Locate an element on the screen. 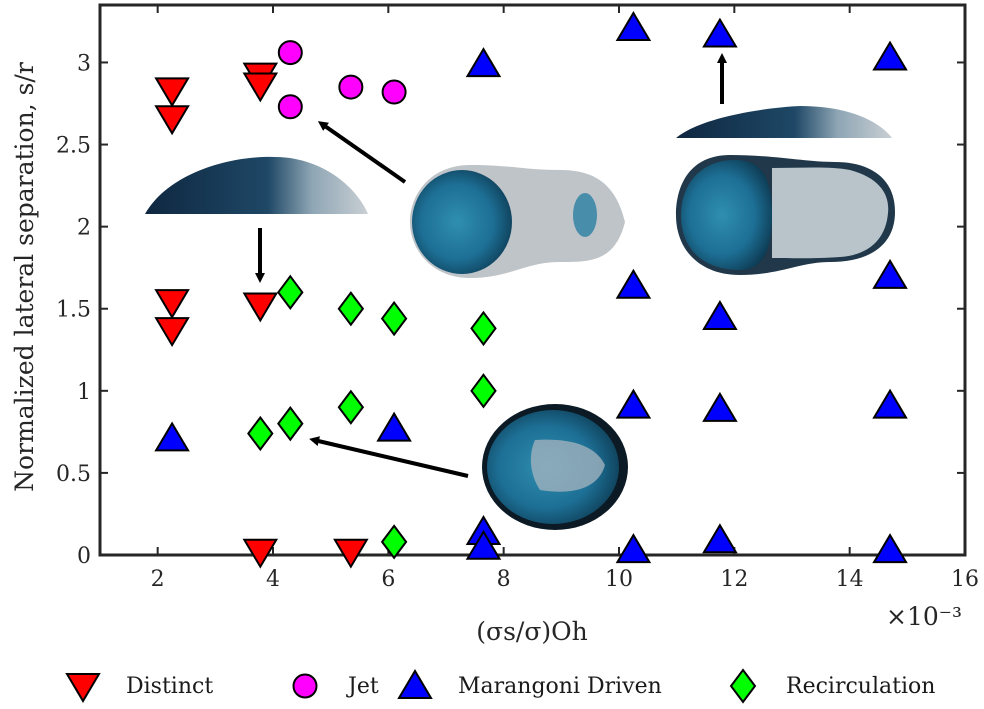 The image size is (984, 709). legend-label-distinct: Distinct is located at coordinates (169, 686).